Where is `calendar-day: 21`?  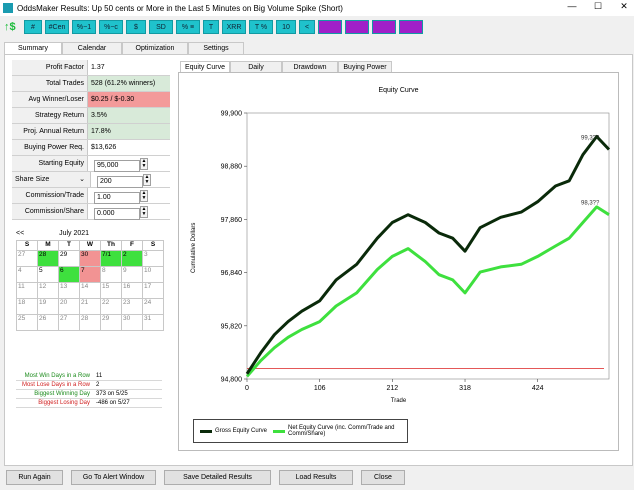 calendar-day: 21 is located at coordinates (90, 307).